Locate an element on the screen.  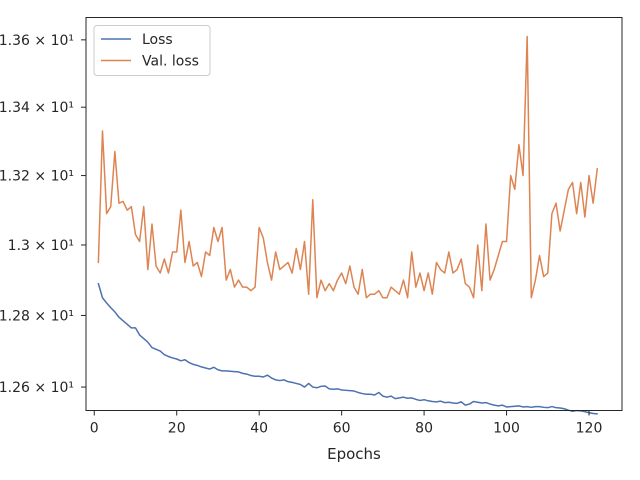
legend-label-val-loss: Val. loss is located at coordinates (170, 62).